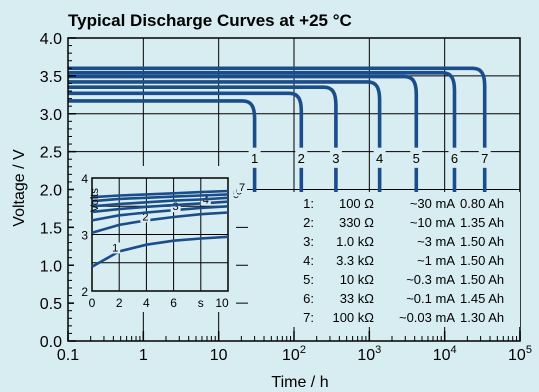 The height and width of the screenshot is (392, 539). Describe the element at coordinates (436, 241) in the screenshot. I see `legend-current: ~3 mA` at that location.